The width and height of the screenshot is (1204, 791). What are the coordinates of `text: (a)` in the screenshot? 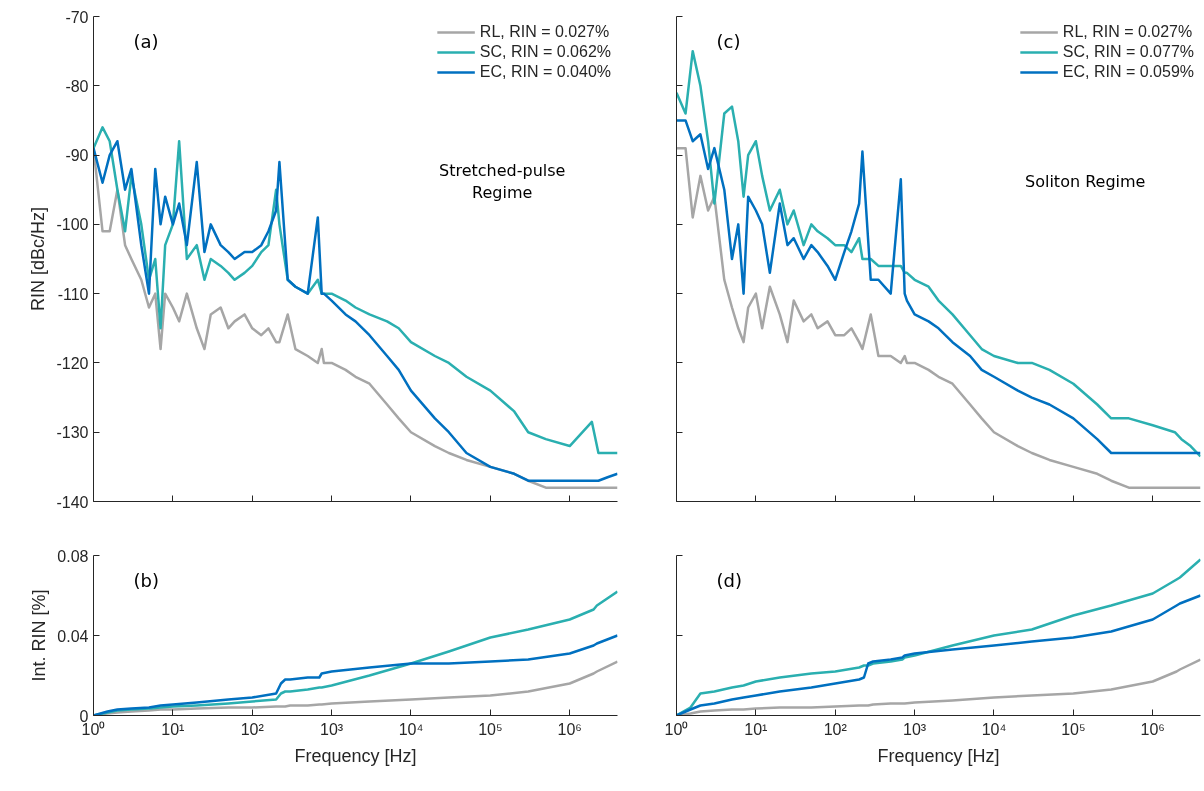 It's located at (146, 41).